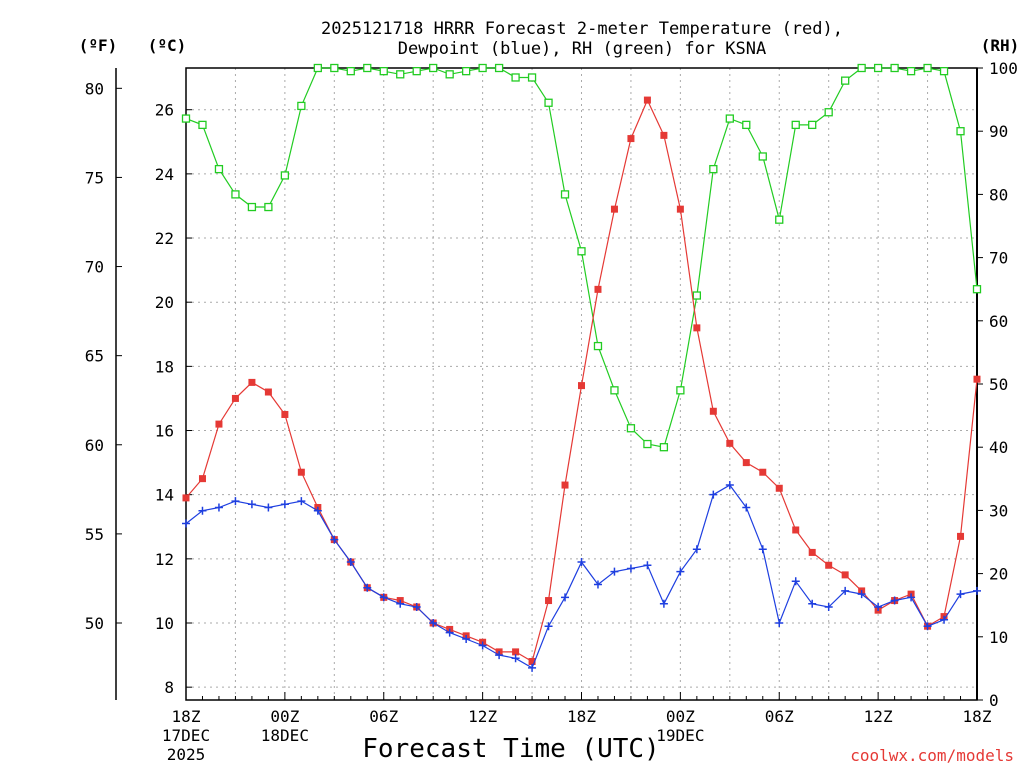 Image resolution: width=1024 pixels, height=768 pixels. I want to click on x-tick-year-label: 2025, so click(186, 754).